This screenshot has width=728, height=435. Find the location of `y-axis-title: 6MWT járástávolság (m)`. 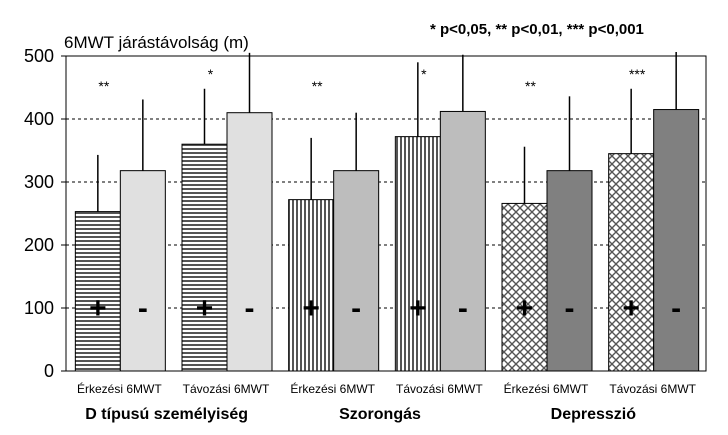

y-axis-title: 6MWT járástávolság (m) is located at coordinates (156, 42).